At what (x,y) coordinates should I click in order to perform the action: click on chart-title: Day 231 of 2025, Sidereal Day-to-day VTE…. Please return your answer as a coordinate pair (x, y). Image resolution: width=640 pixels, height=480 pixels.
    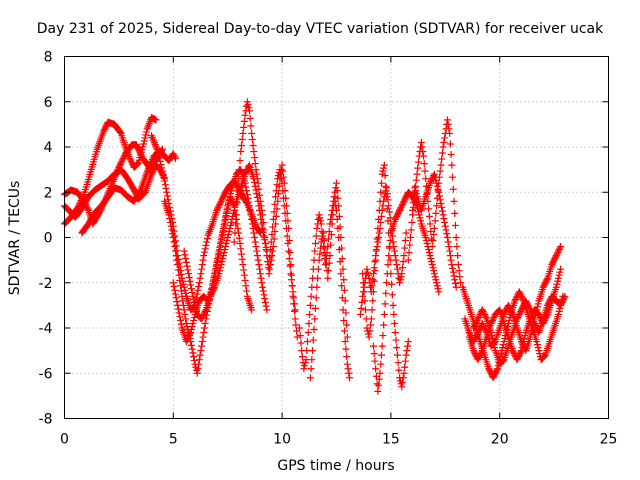
    Looking at the image, I should click on (320, 29).